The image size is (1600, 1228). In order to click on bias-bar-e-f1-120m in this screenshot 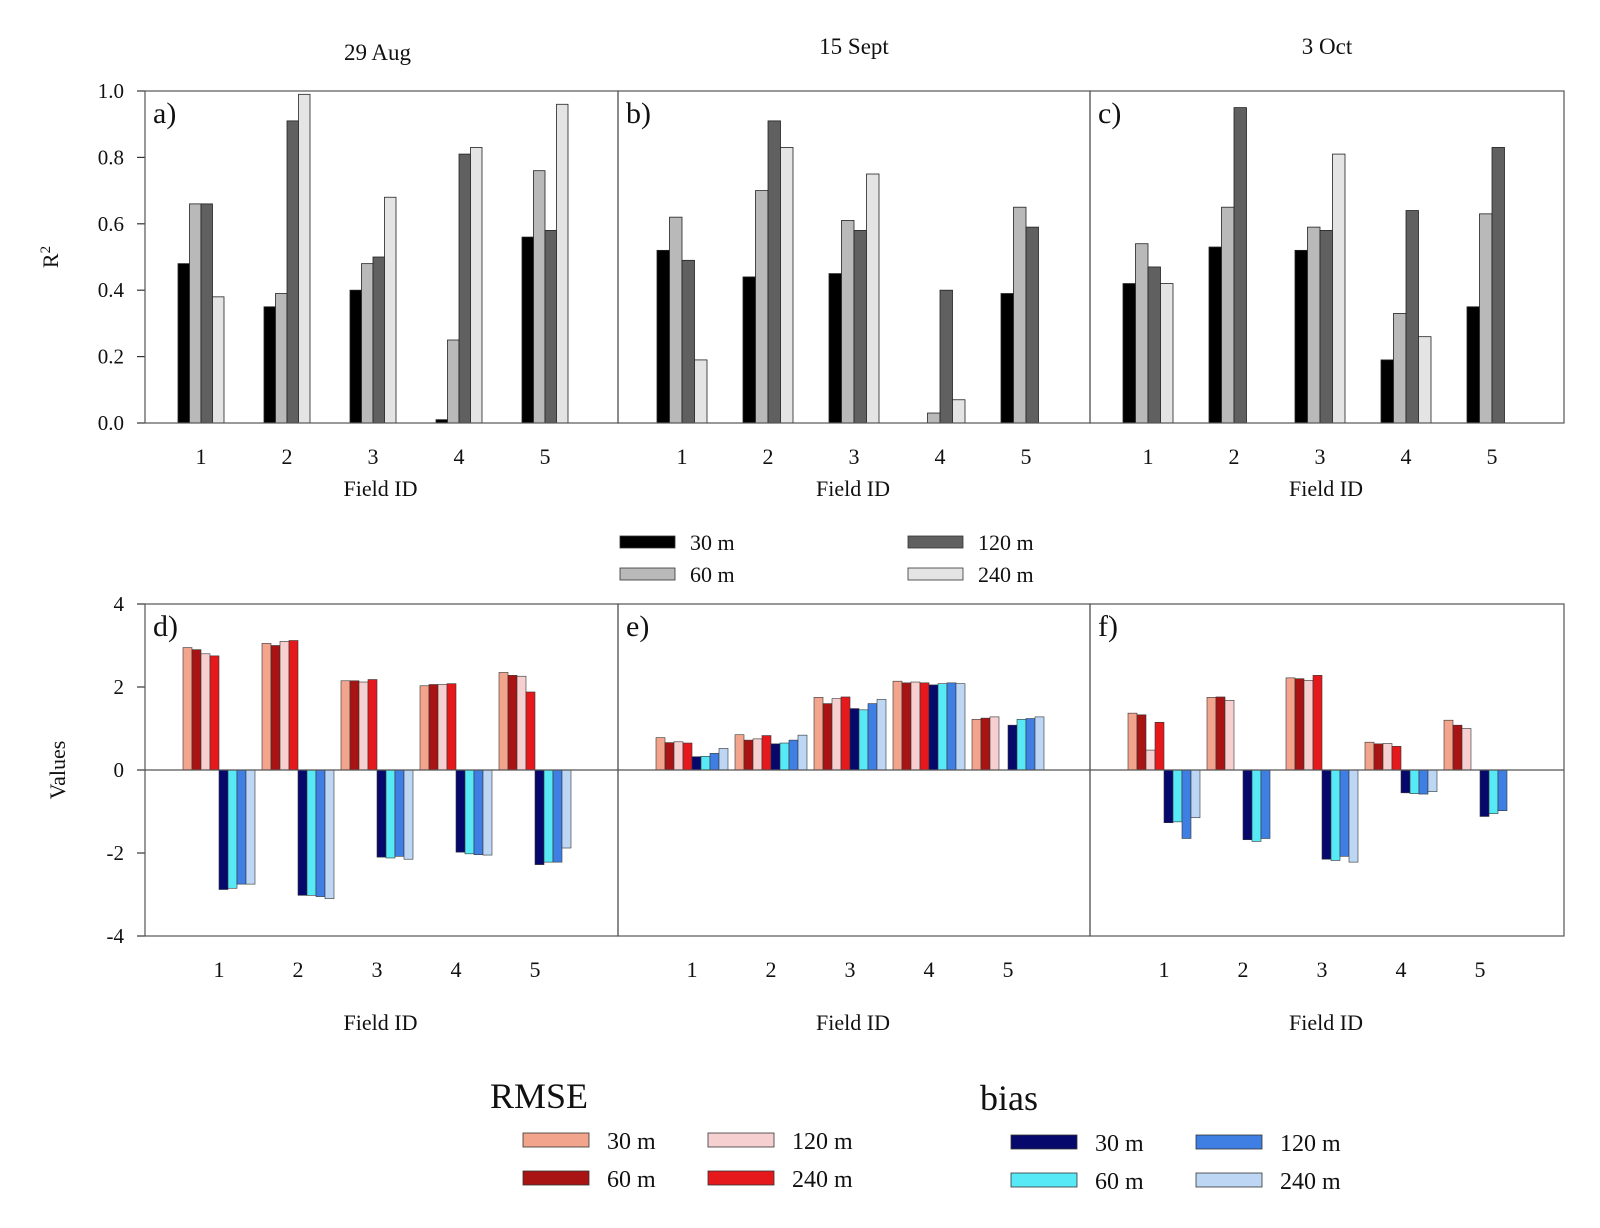, I will do `click(714, 762)`.